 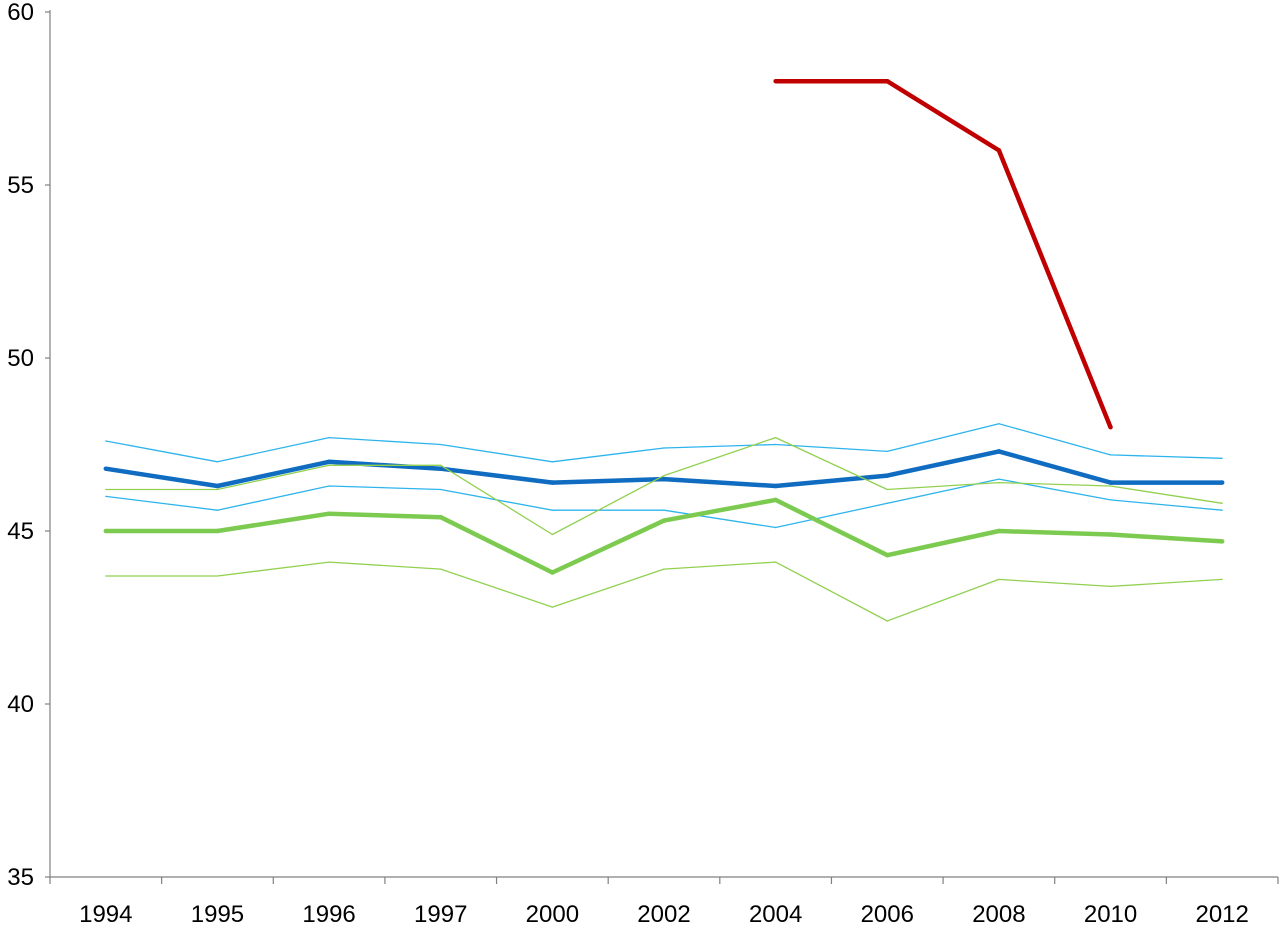 What do you see at coordinates (663, 913) in the screenshot?
I see `x-tick-label: 2002` at bounding box center [663, 913].